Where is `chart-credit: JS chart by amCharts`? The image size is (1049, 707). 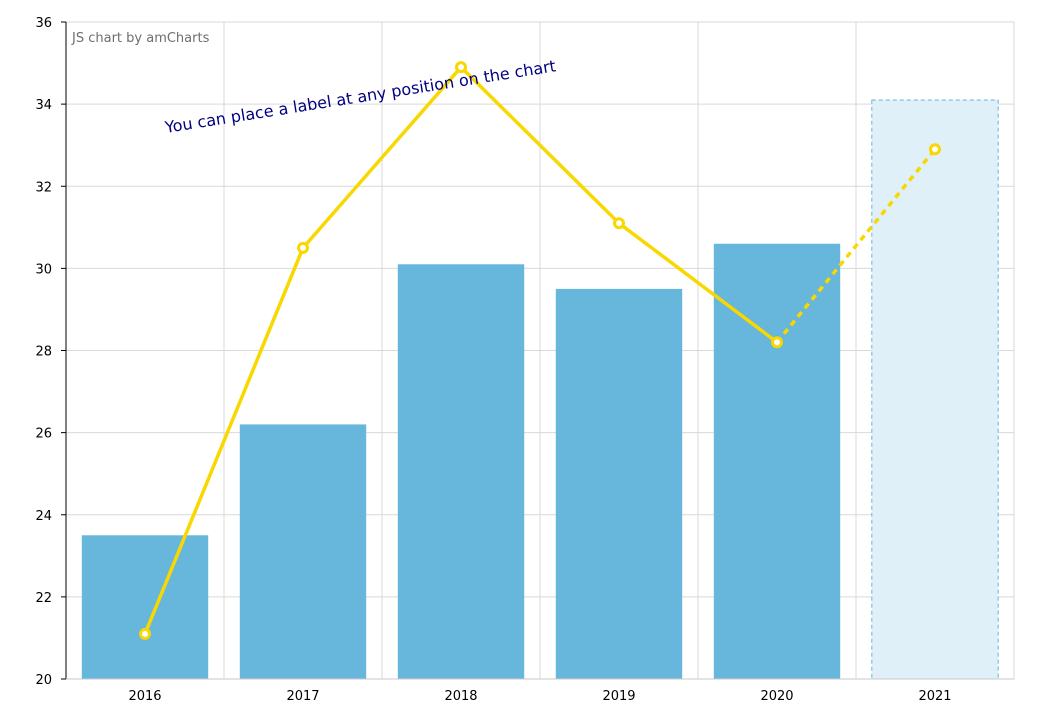
chart-credit: JS chart by amCharts is located at coordinates (140, 38).